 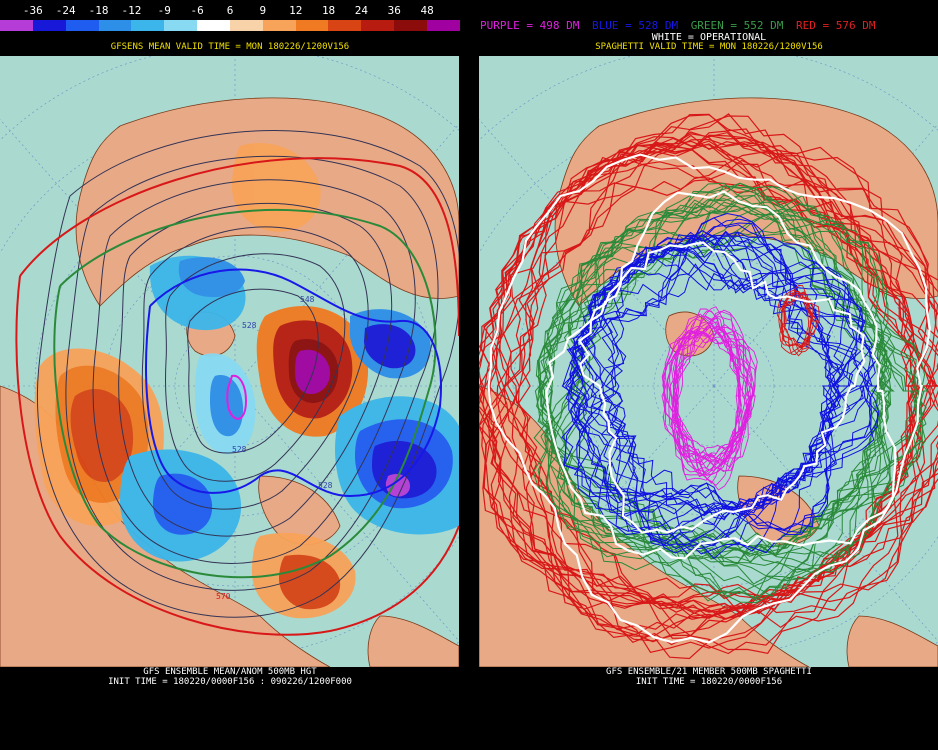 I want to click on scale-tick-label: -24, so click(x=65, y=10).